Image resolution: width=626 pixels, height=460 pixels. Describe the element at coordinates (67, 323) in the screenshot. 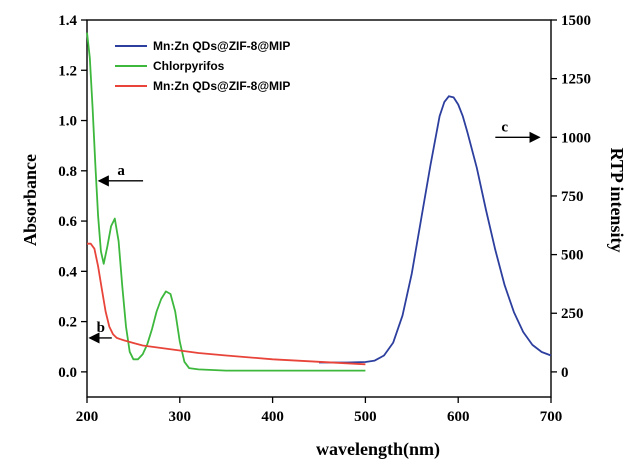

I see `y-left-tick-label: 0.2` at that location.